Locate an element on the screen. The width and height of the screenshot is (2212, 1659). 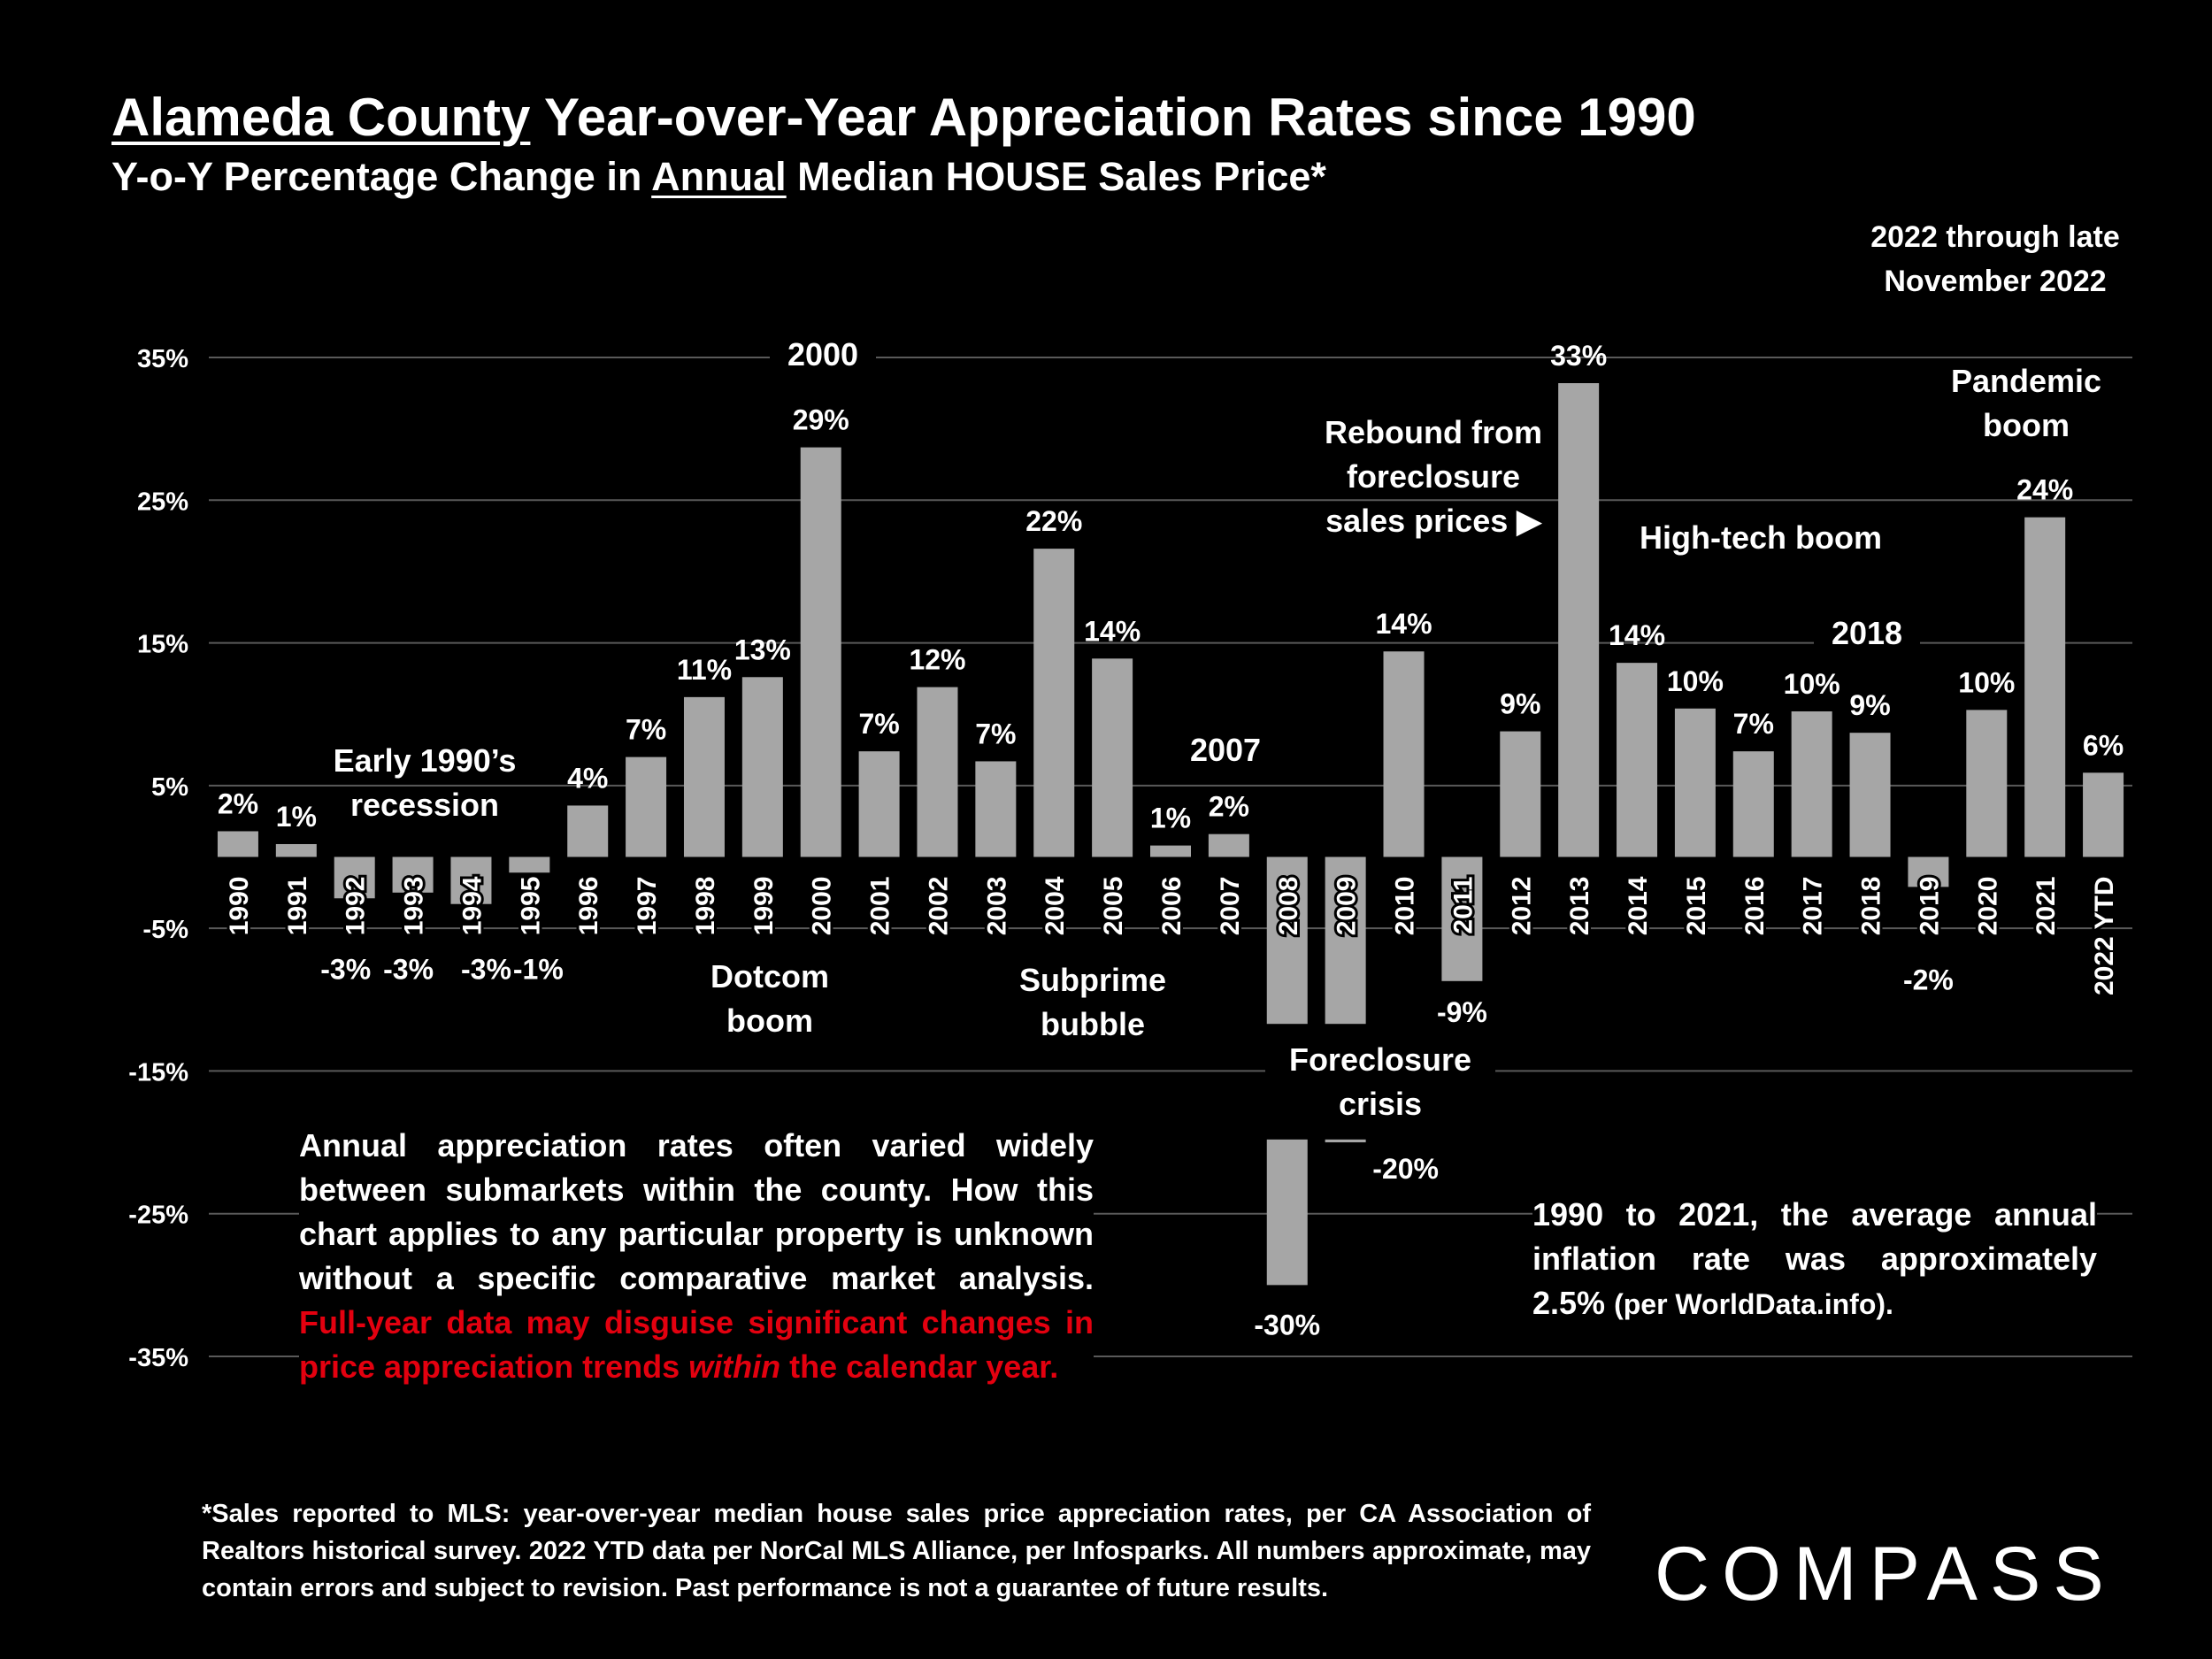
data-label: -20% is located at coordinates (1406, 1169).